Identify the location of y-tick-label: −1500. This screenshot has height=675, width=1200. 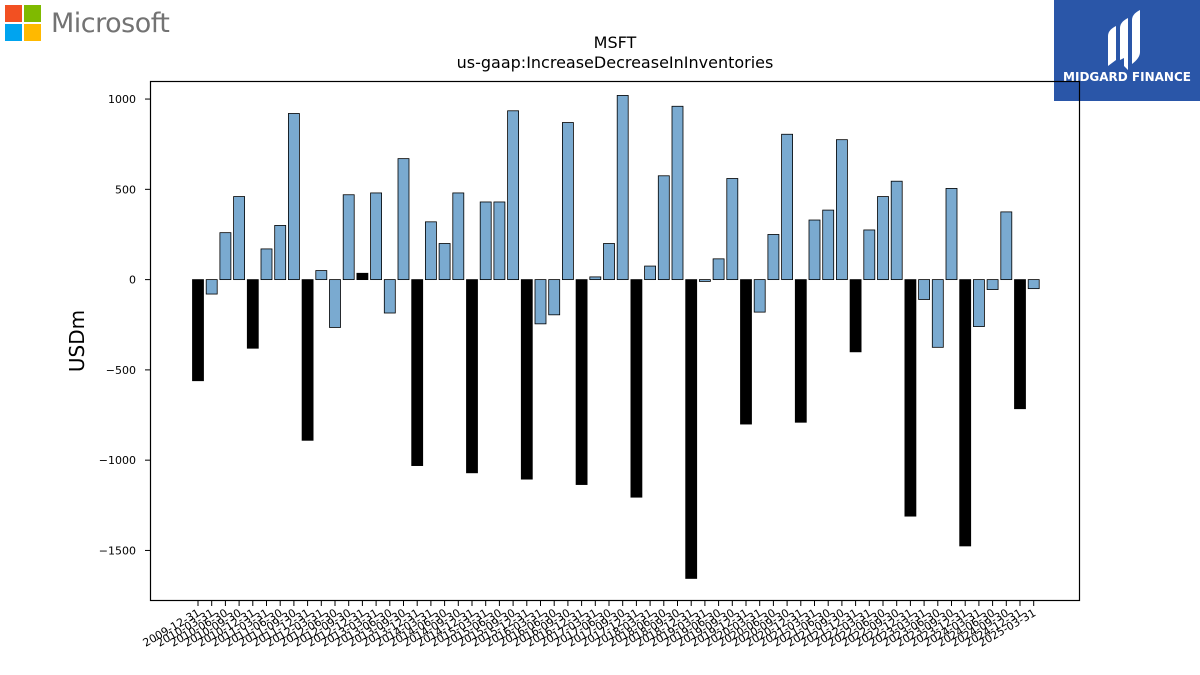
(117, 550).